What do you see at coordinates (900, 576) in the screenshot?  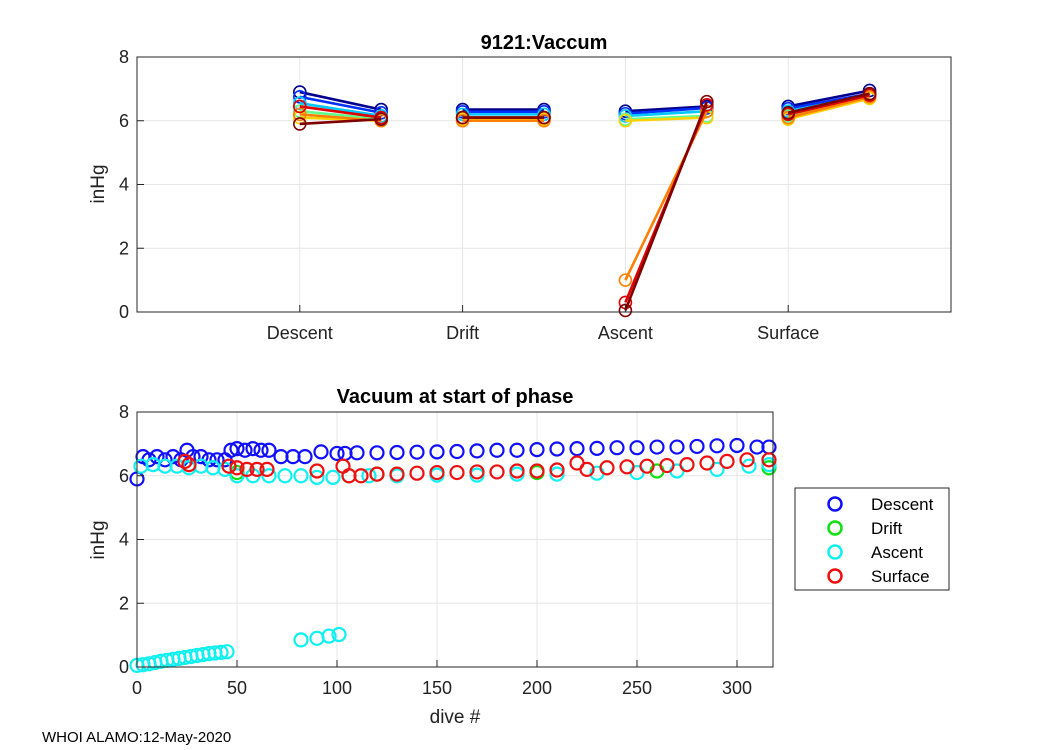 I see `legend-label-surface: Surface` at bounding box center [900, 576].